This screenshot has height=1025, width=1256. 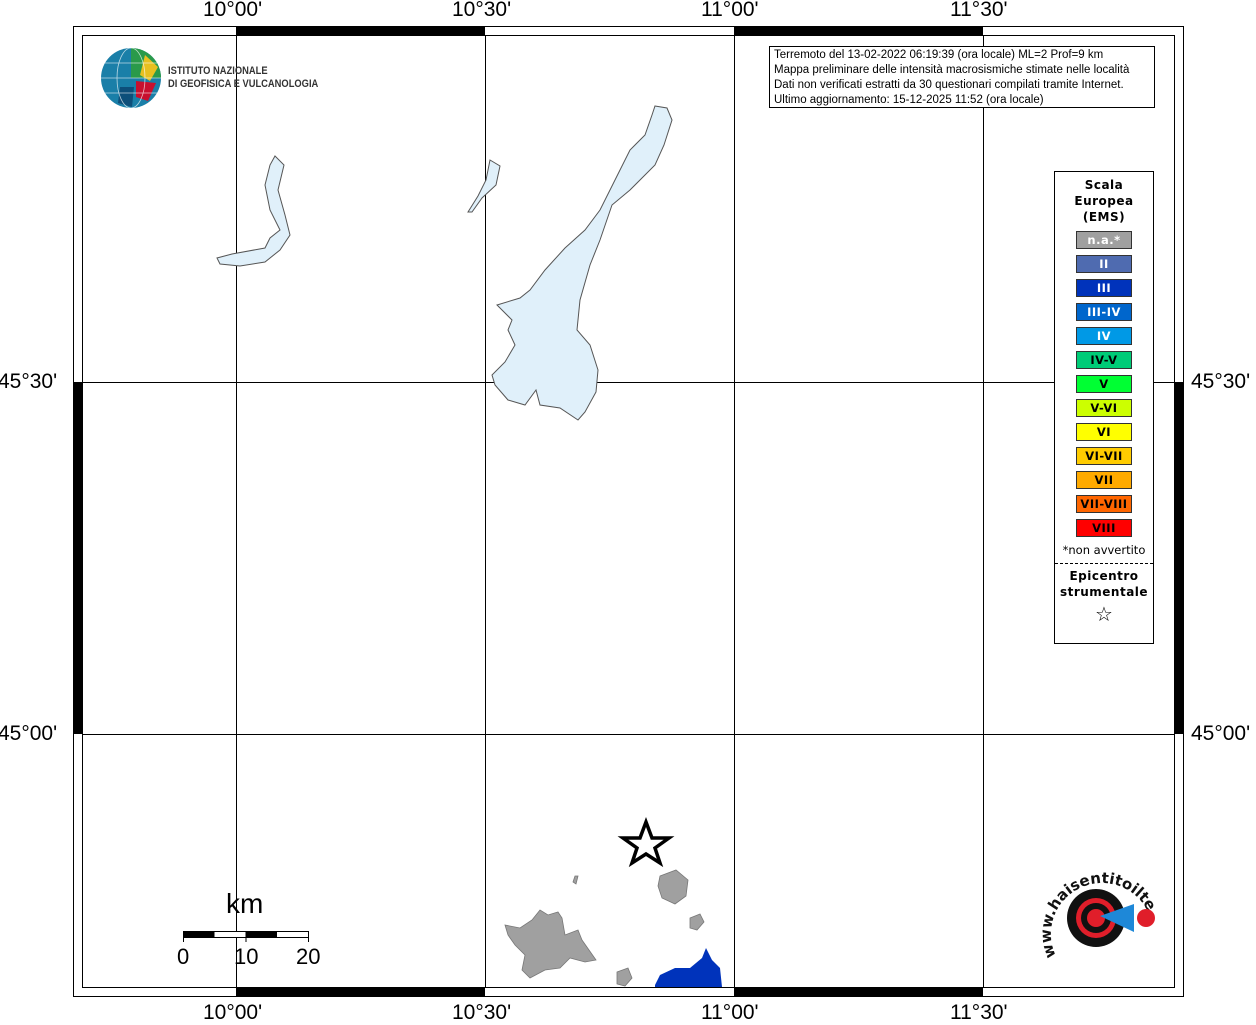 What do you see at coordinates (1104, 185) in the screenshot?
I see `legend-title: Scala` at bounding box center [1104, 185].